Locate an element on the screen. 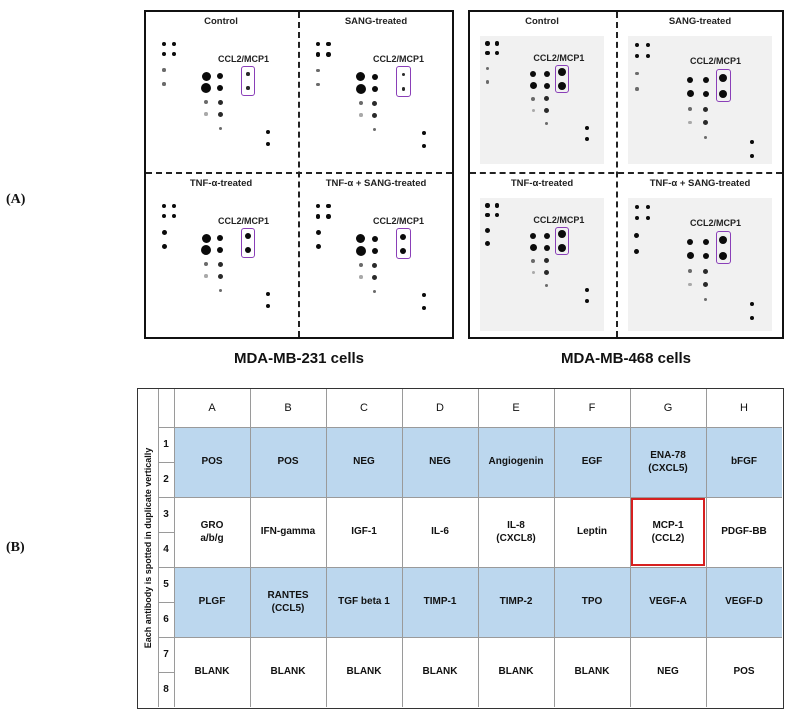 This screenshot has height=716, width=794. antibody-cell: IFN-gamma is located at coordinates (288, 532).